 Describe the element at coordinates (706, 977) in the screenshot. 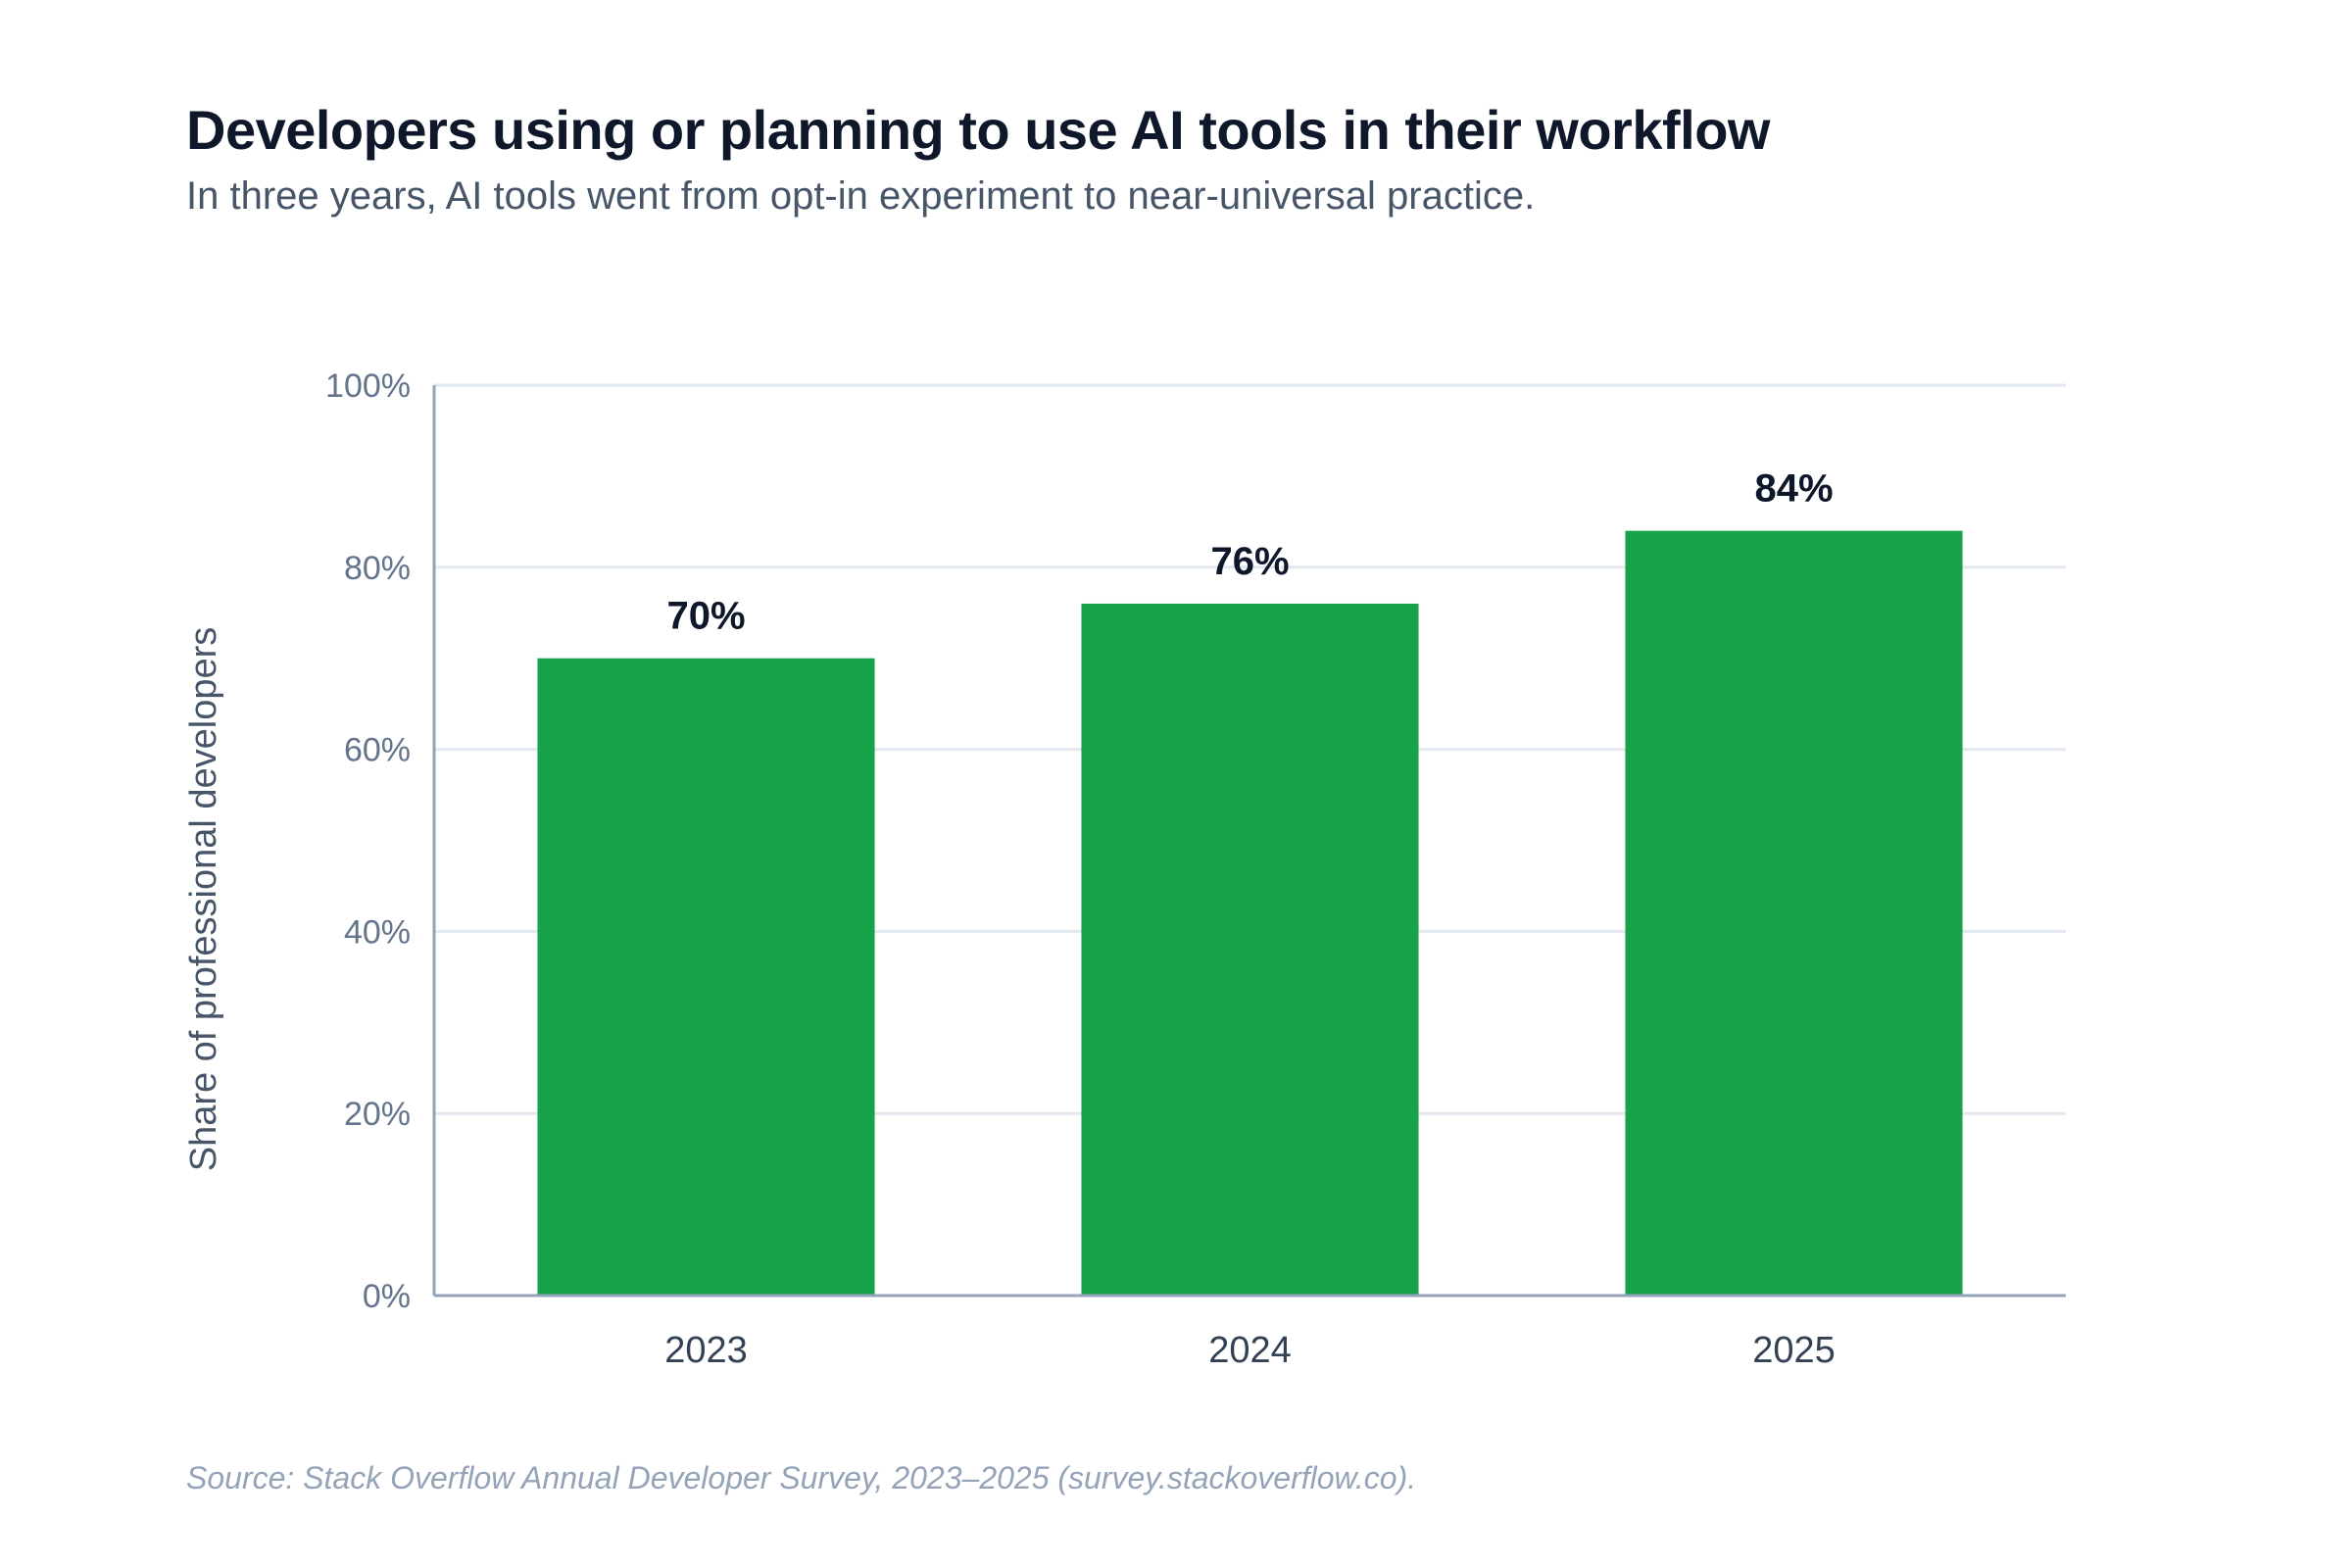

I see `bar-2023` at that location.